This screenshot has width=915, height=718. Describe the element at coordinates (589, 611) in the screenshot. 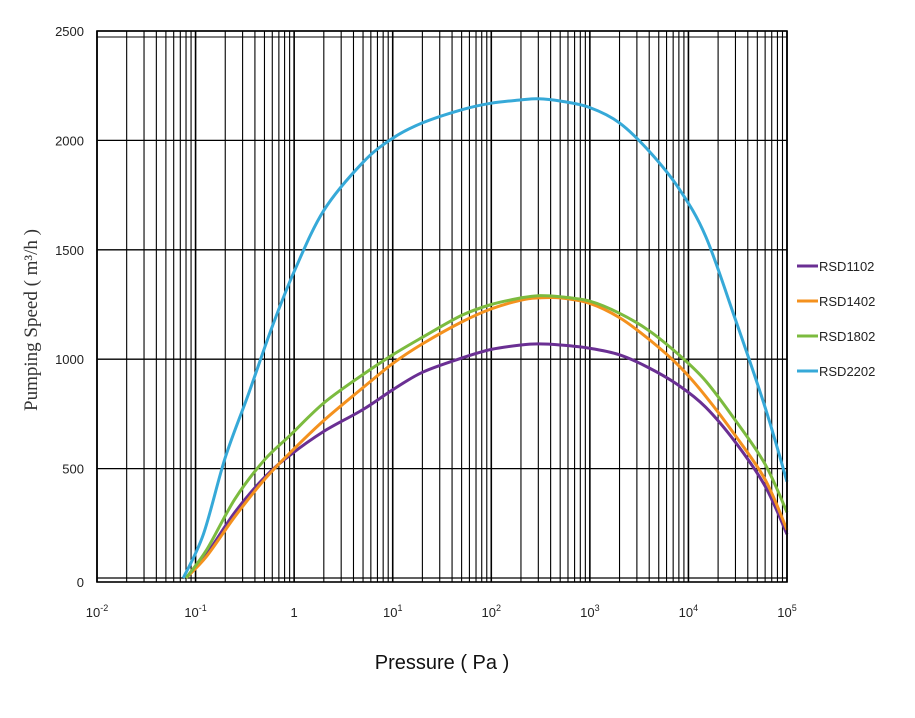

I see `x-tick-label: 10³` at that location.